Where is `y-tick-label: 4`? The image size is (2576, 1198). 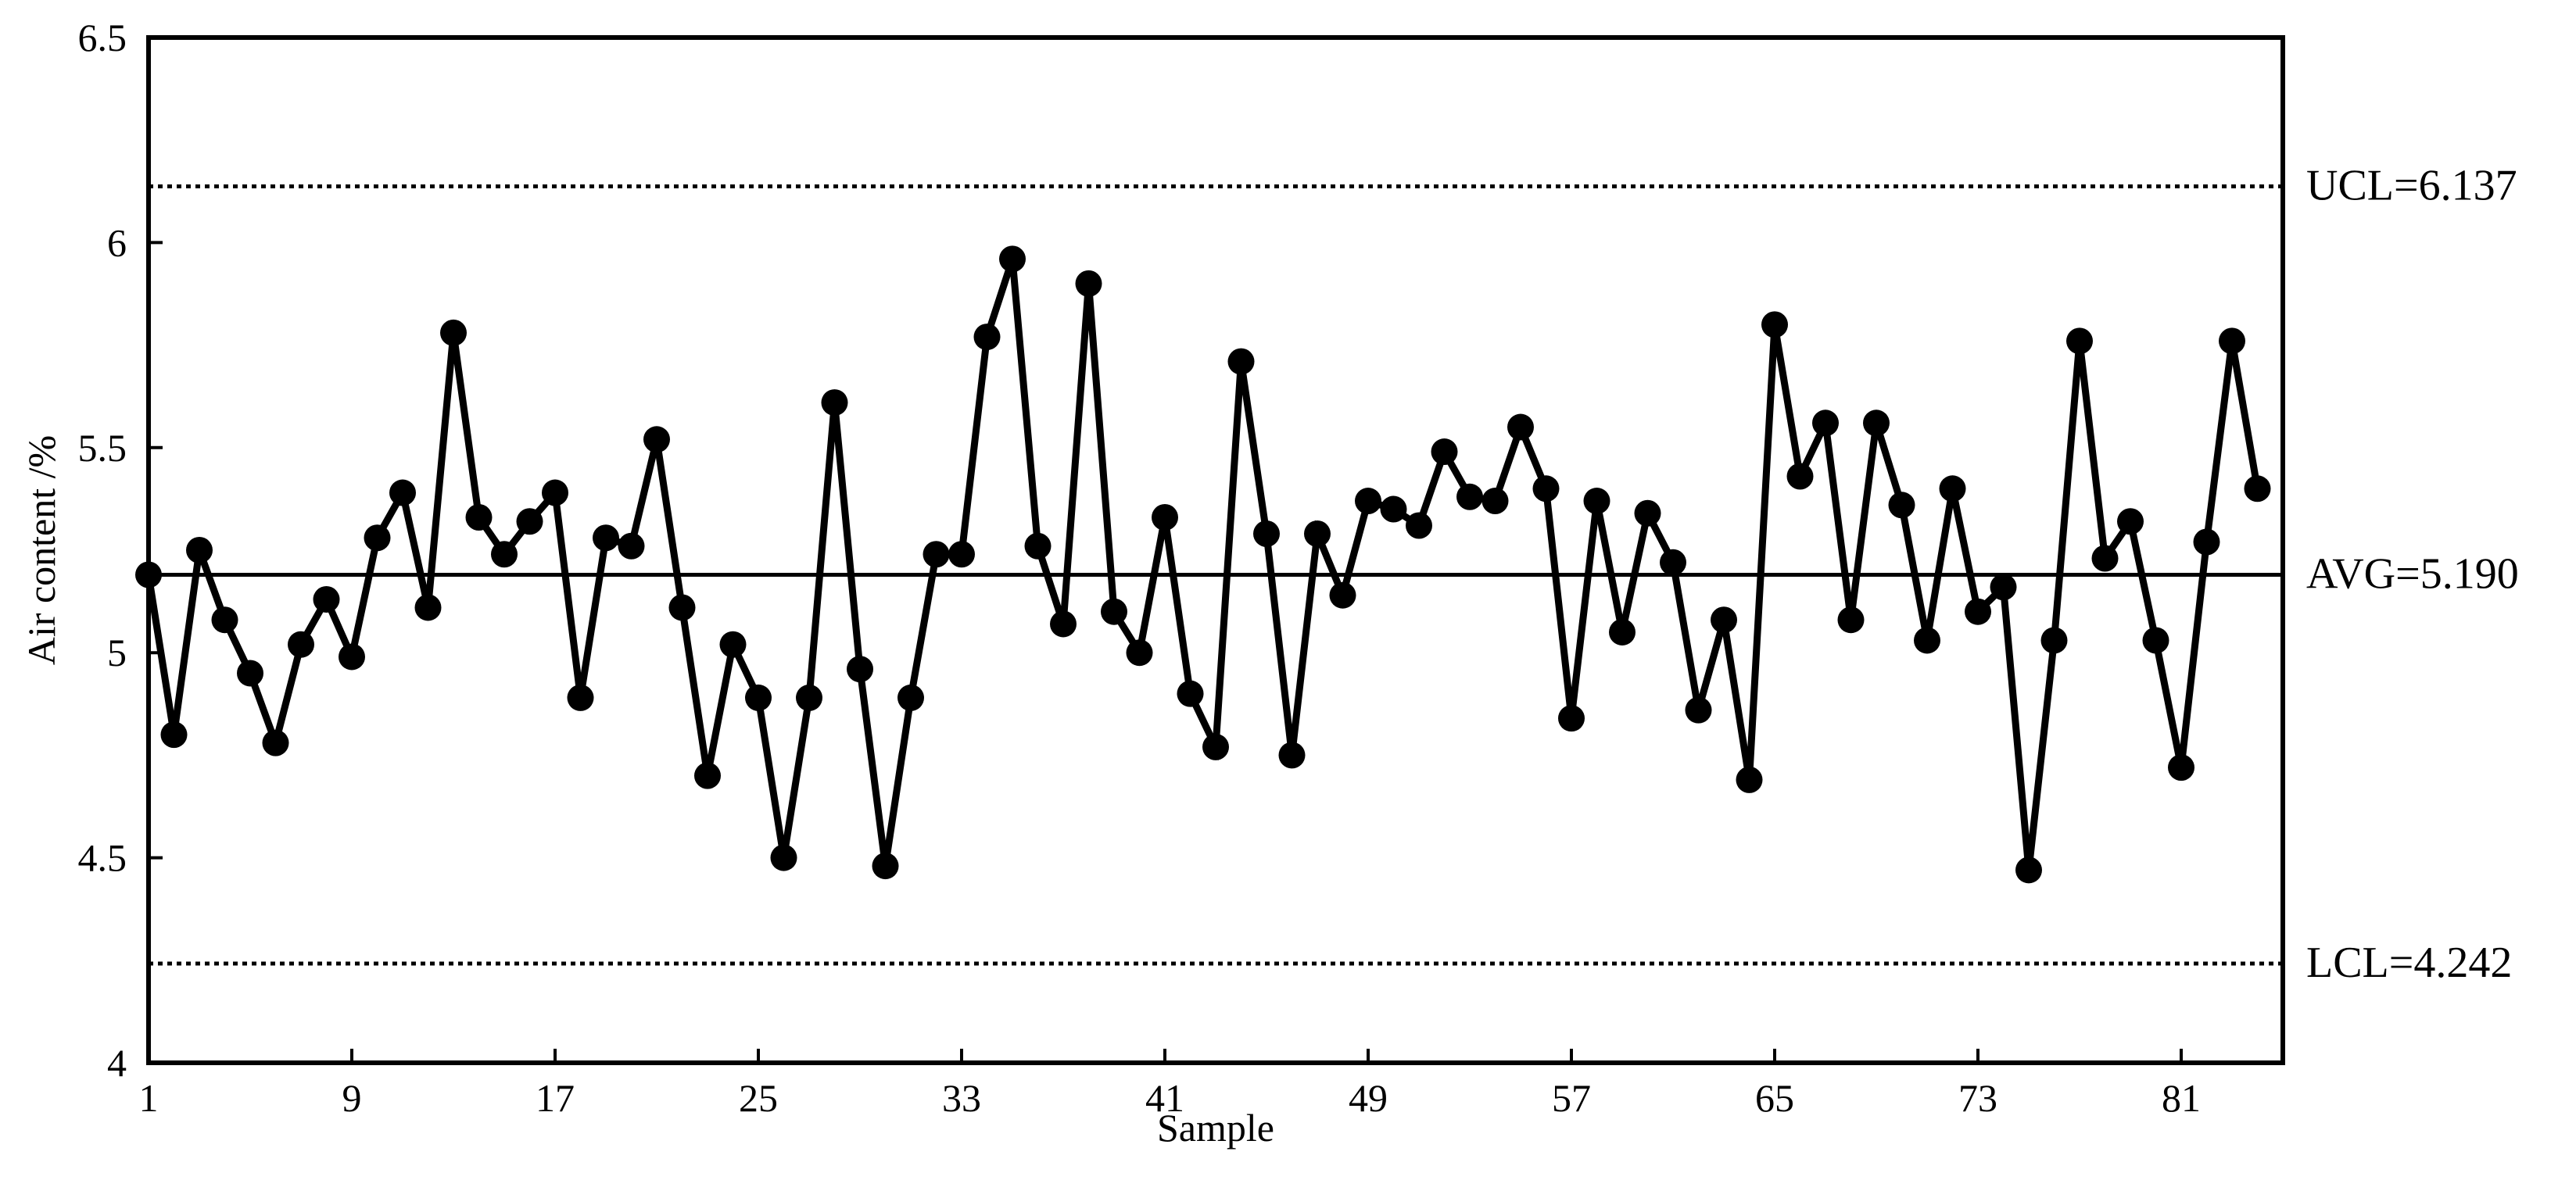
y-tick-label: 4 is located at coordinates (117, 1063).